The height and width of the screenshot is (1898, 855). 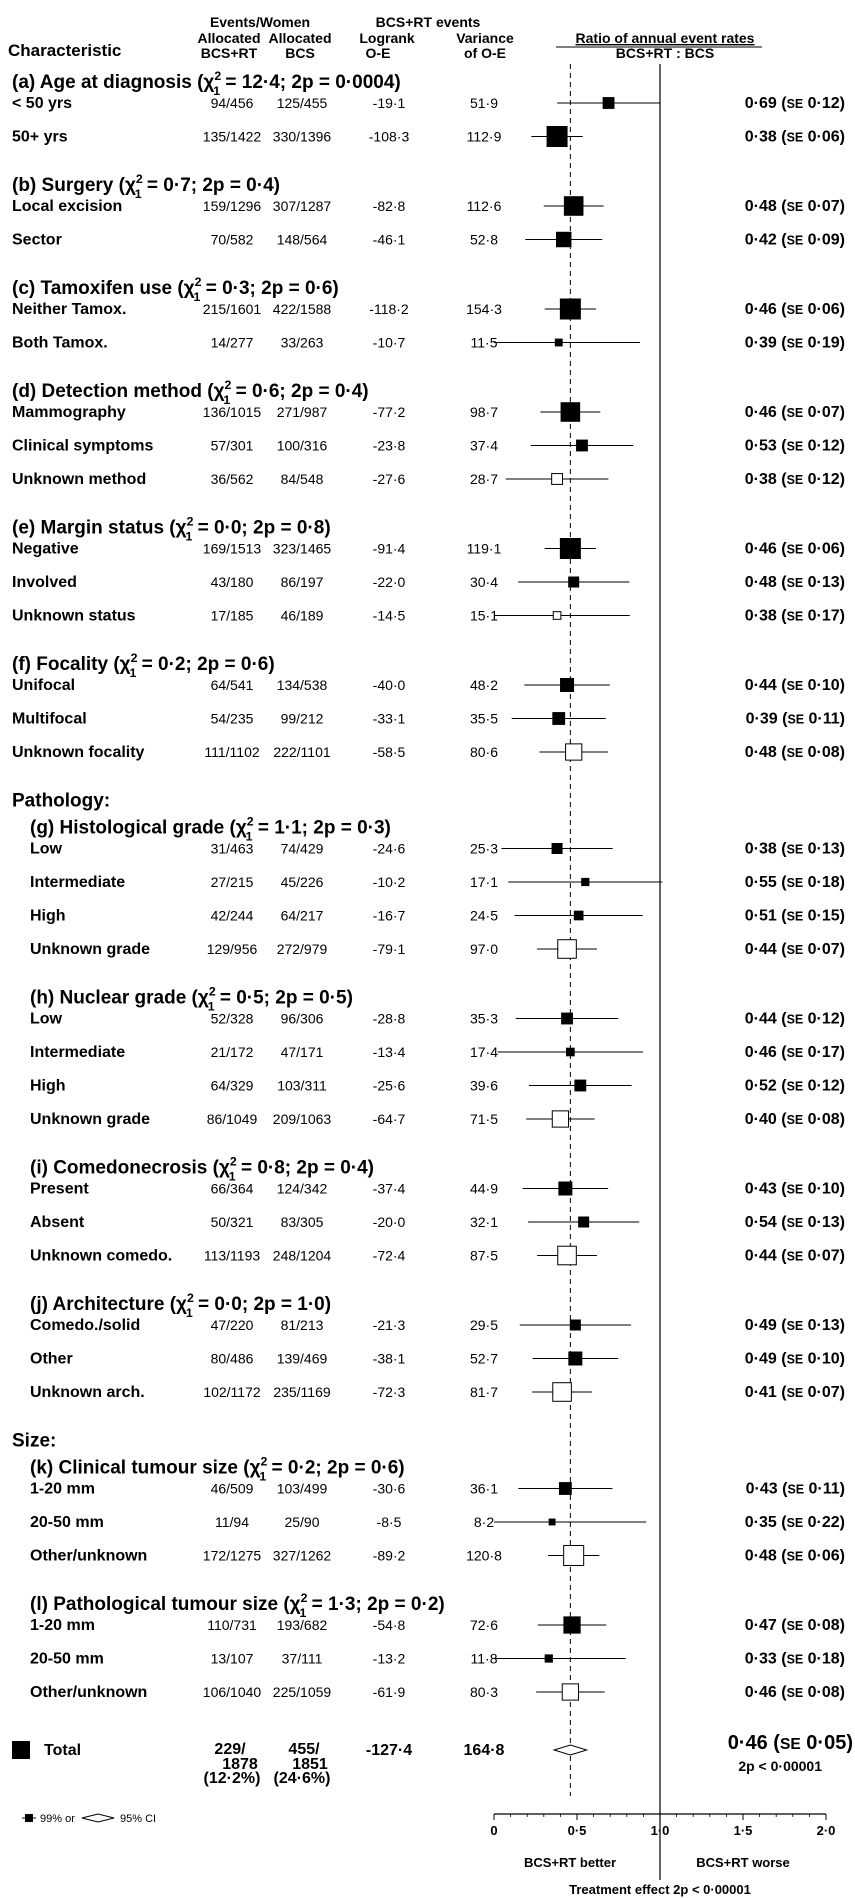 I want to click on total-rt-1: 229/, so click(x=230, y=1749).